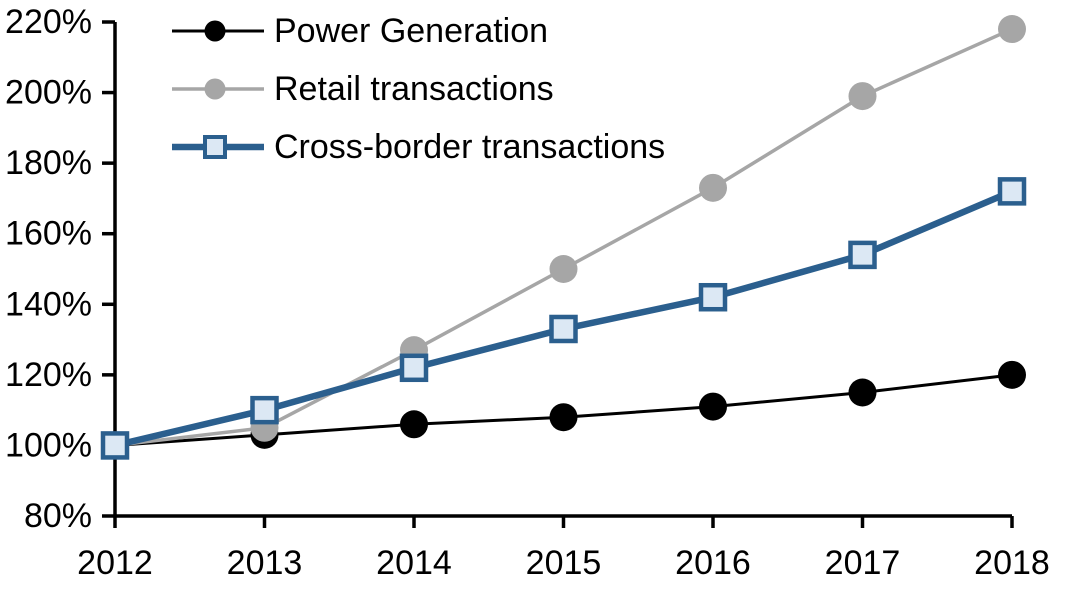 This screenshot has width=1076, height=590. What do you see at coordinates (414, 424) in the screenshot?
I see `marker-power-generation-2014` at bounding box center [414, 424].